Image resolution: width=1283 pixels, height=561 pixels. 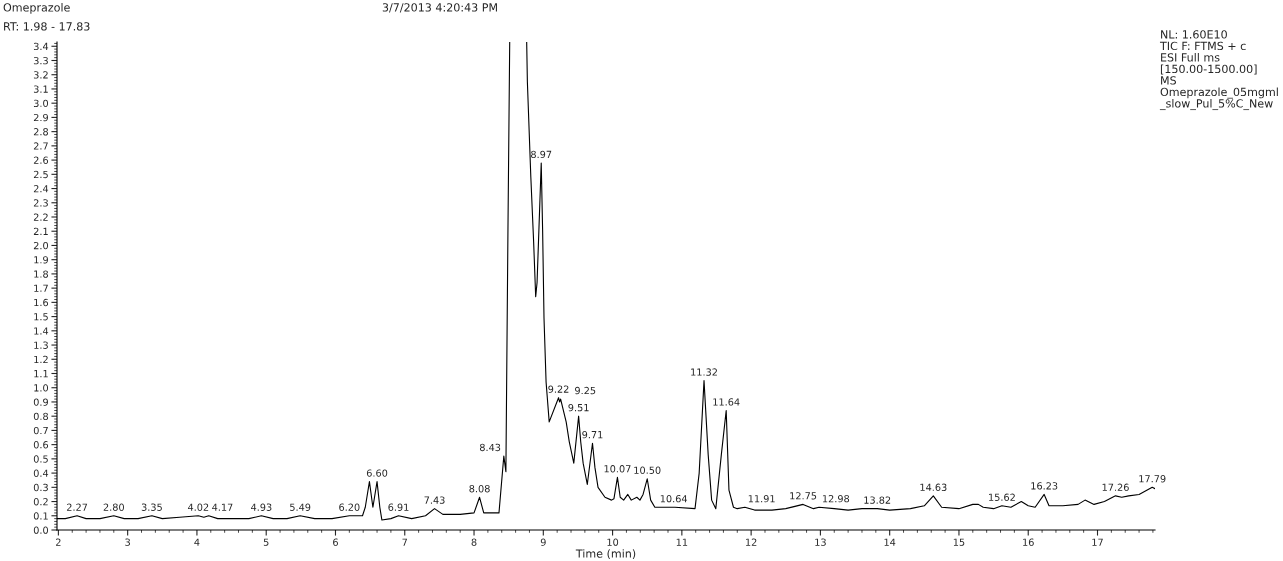 I want to click on y-tick-label: 0.9, so click(x=40, y=402).